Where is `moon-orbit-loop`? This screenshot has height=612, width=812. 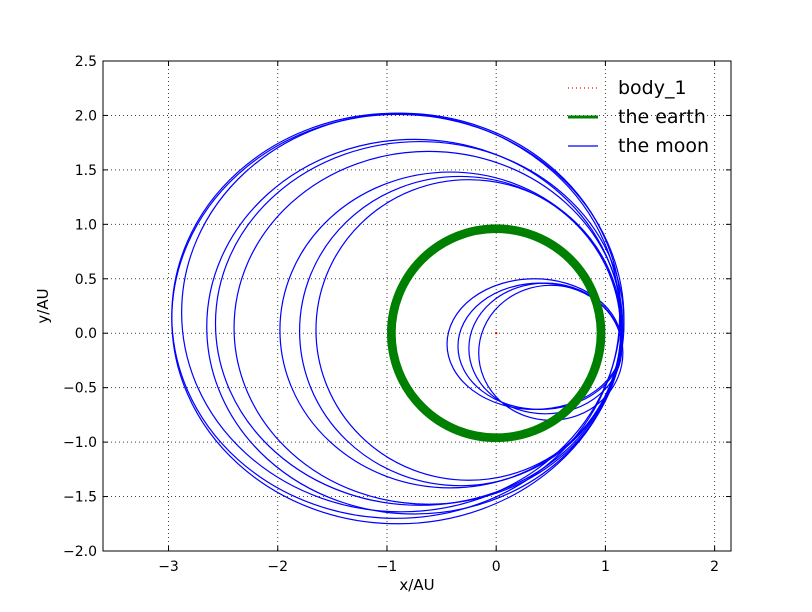
moon-orbit-loop is located at coordinates (545, 348).